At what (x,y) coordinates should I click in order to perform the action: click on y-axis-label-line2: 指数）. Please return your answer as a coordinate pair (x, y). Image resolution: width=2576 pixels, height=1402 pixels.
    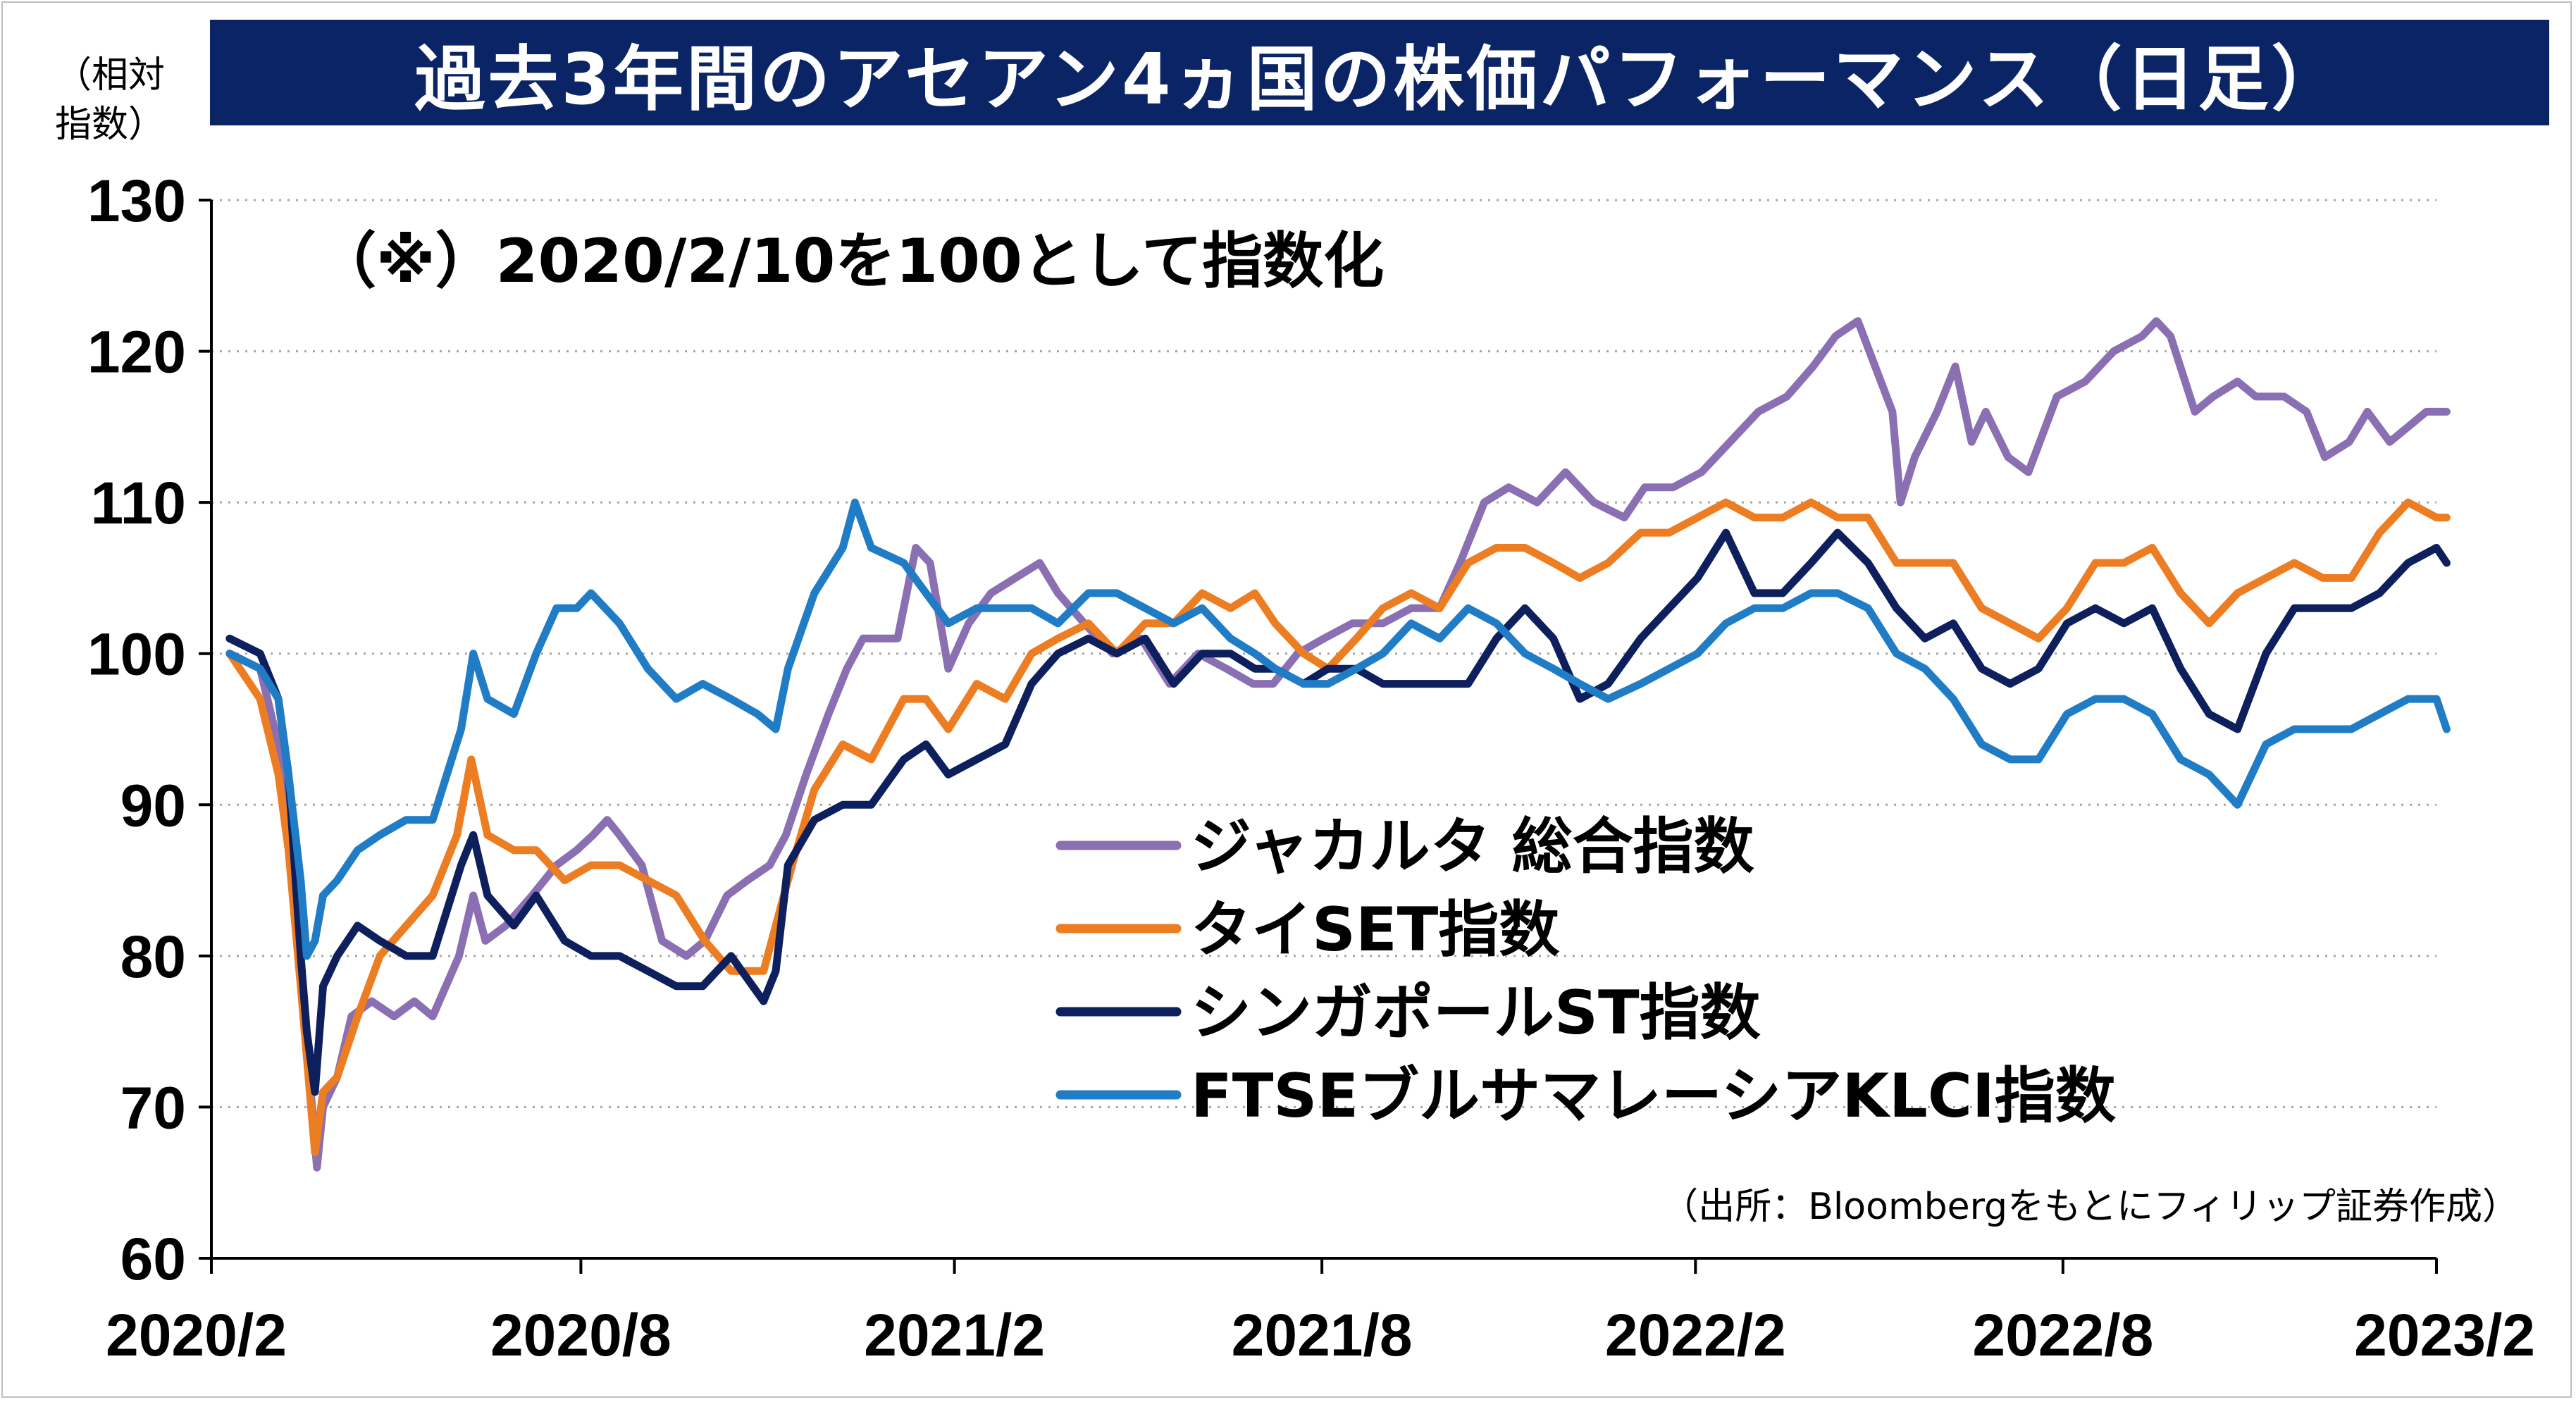
    Looking at the image, I should click on (110, 125).